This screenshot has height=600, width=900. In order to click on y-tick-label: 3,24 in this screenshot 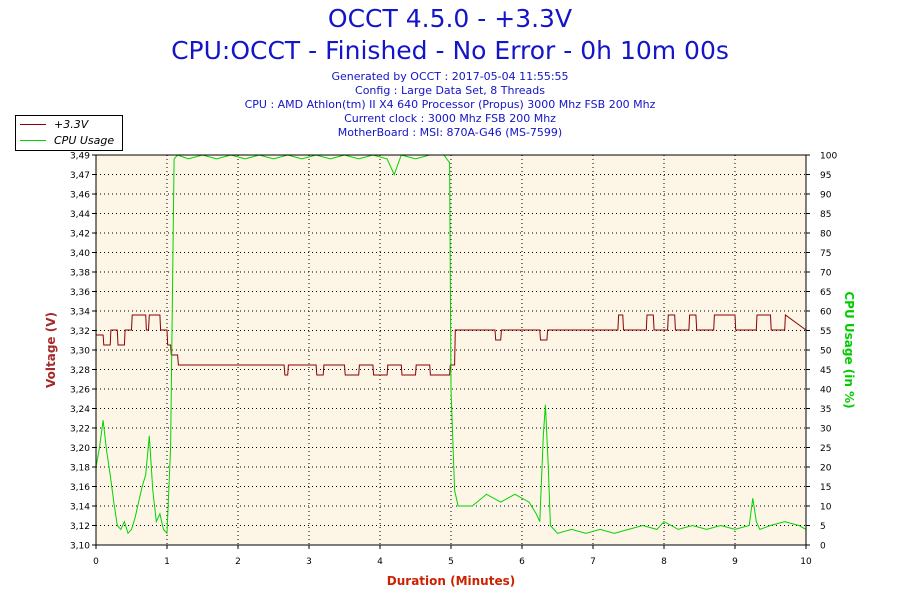, I will do `click(80, 410)`.